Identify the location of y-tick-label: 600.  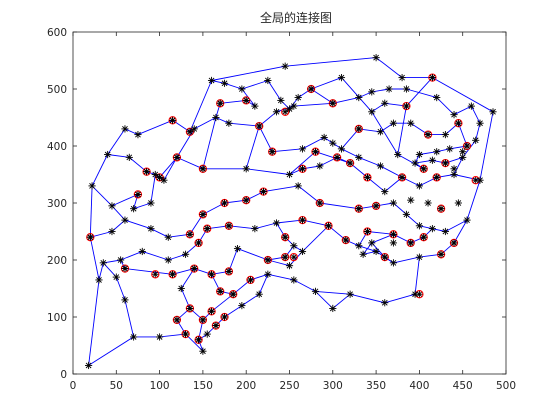
(57, 33).